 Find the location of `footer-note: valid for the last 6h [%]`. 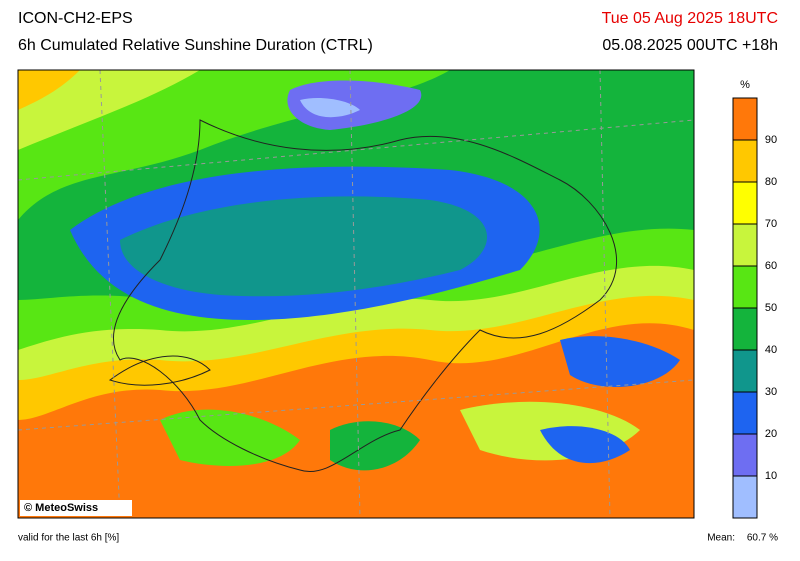

footer-note: valid for the last 6h [%] is located at coordinates (68, 538).